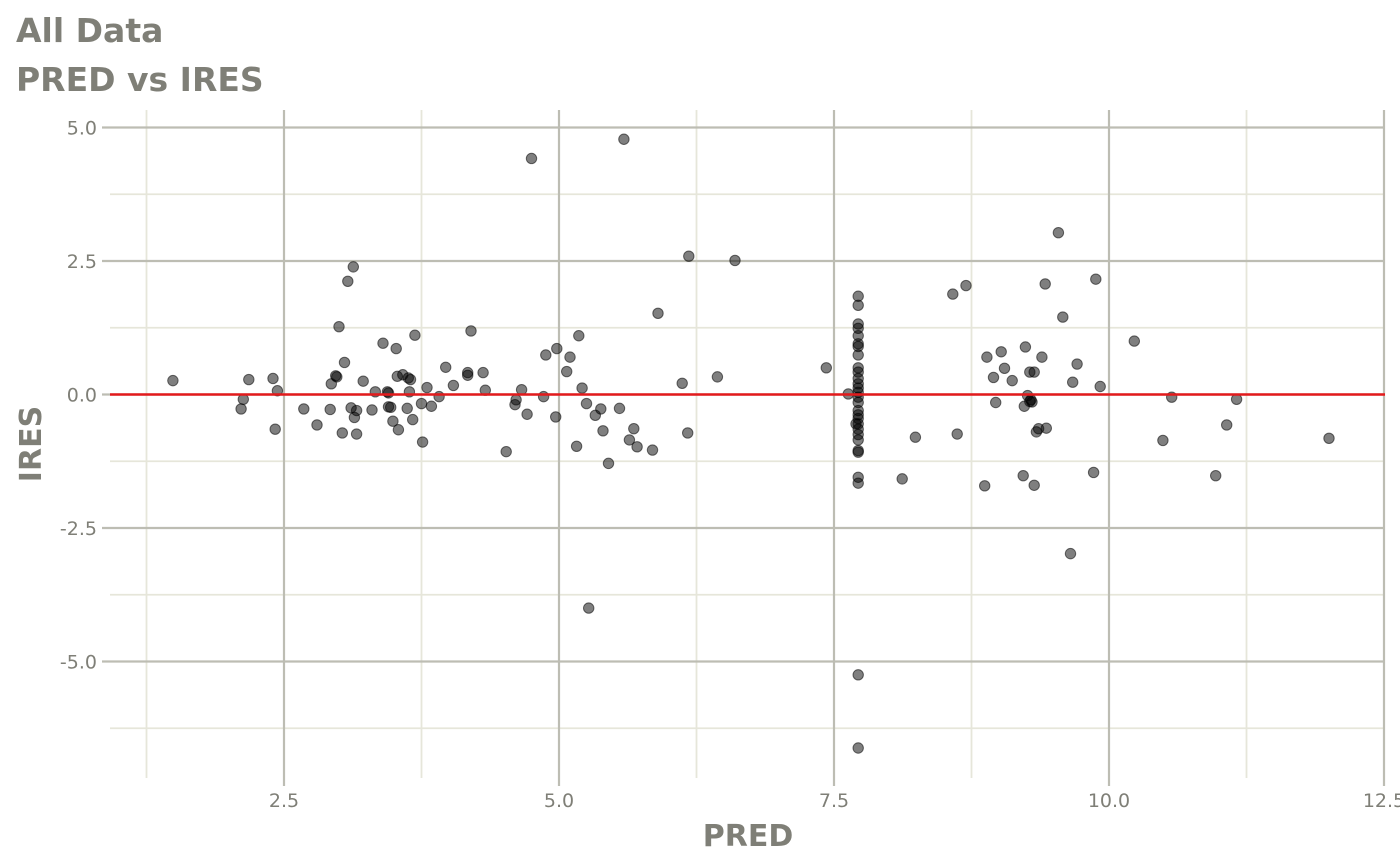  Describe the element at coordinates (90, 30) in the screenshot. I see `chart-title: All Data` at that location.